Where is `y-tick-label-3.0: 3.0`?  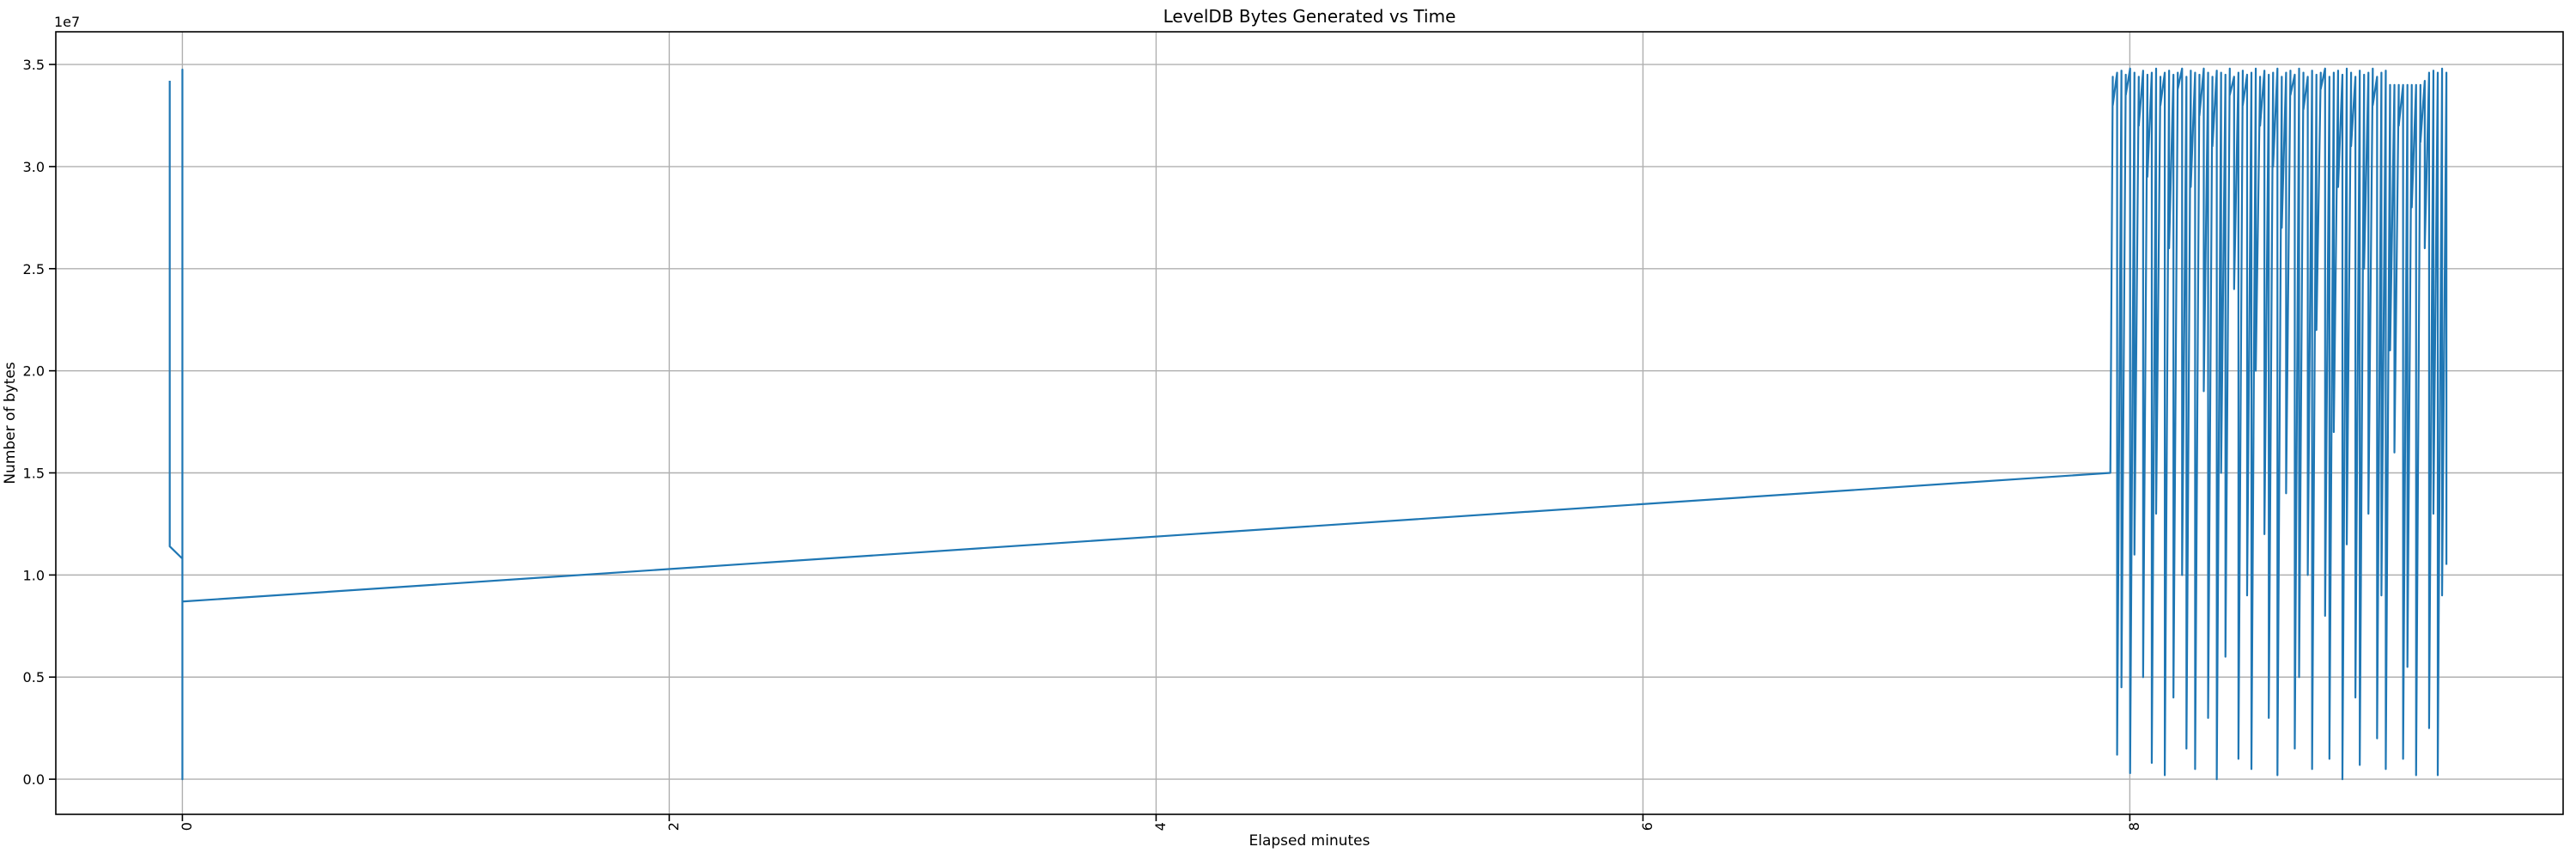 y-tick-label-3.0: 3.0 is located at coordinates (34, 167).